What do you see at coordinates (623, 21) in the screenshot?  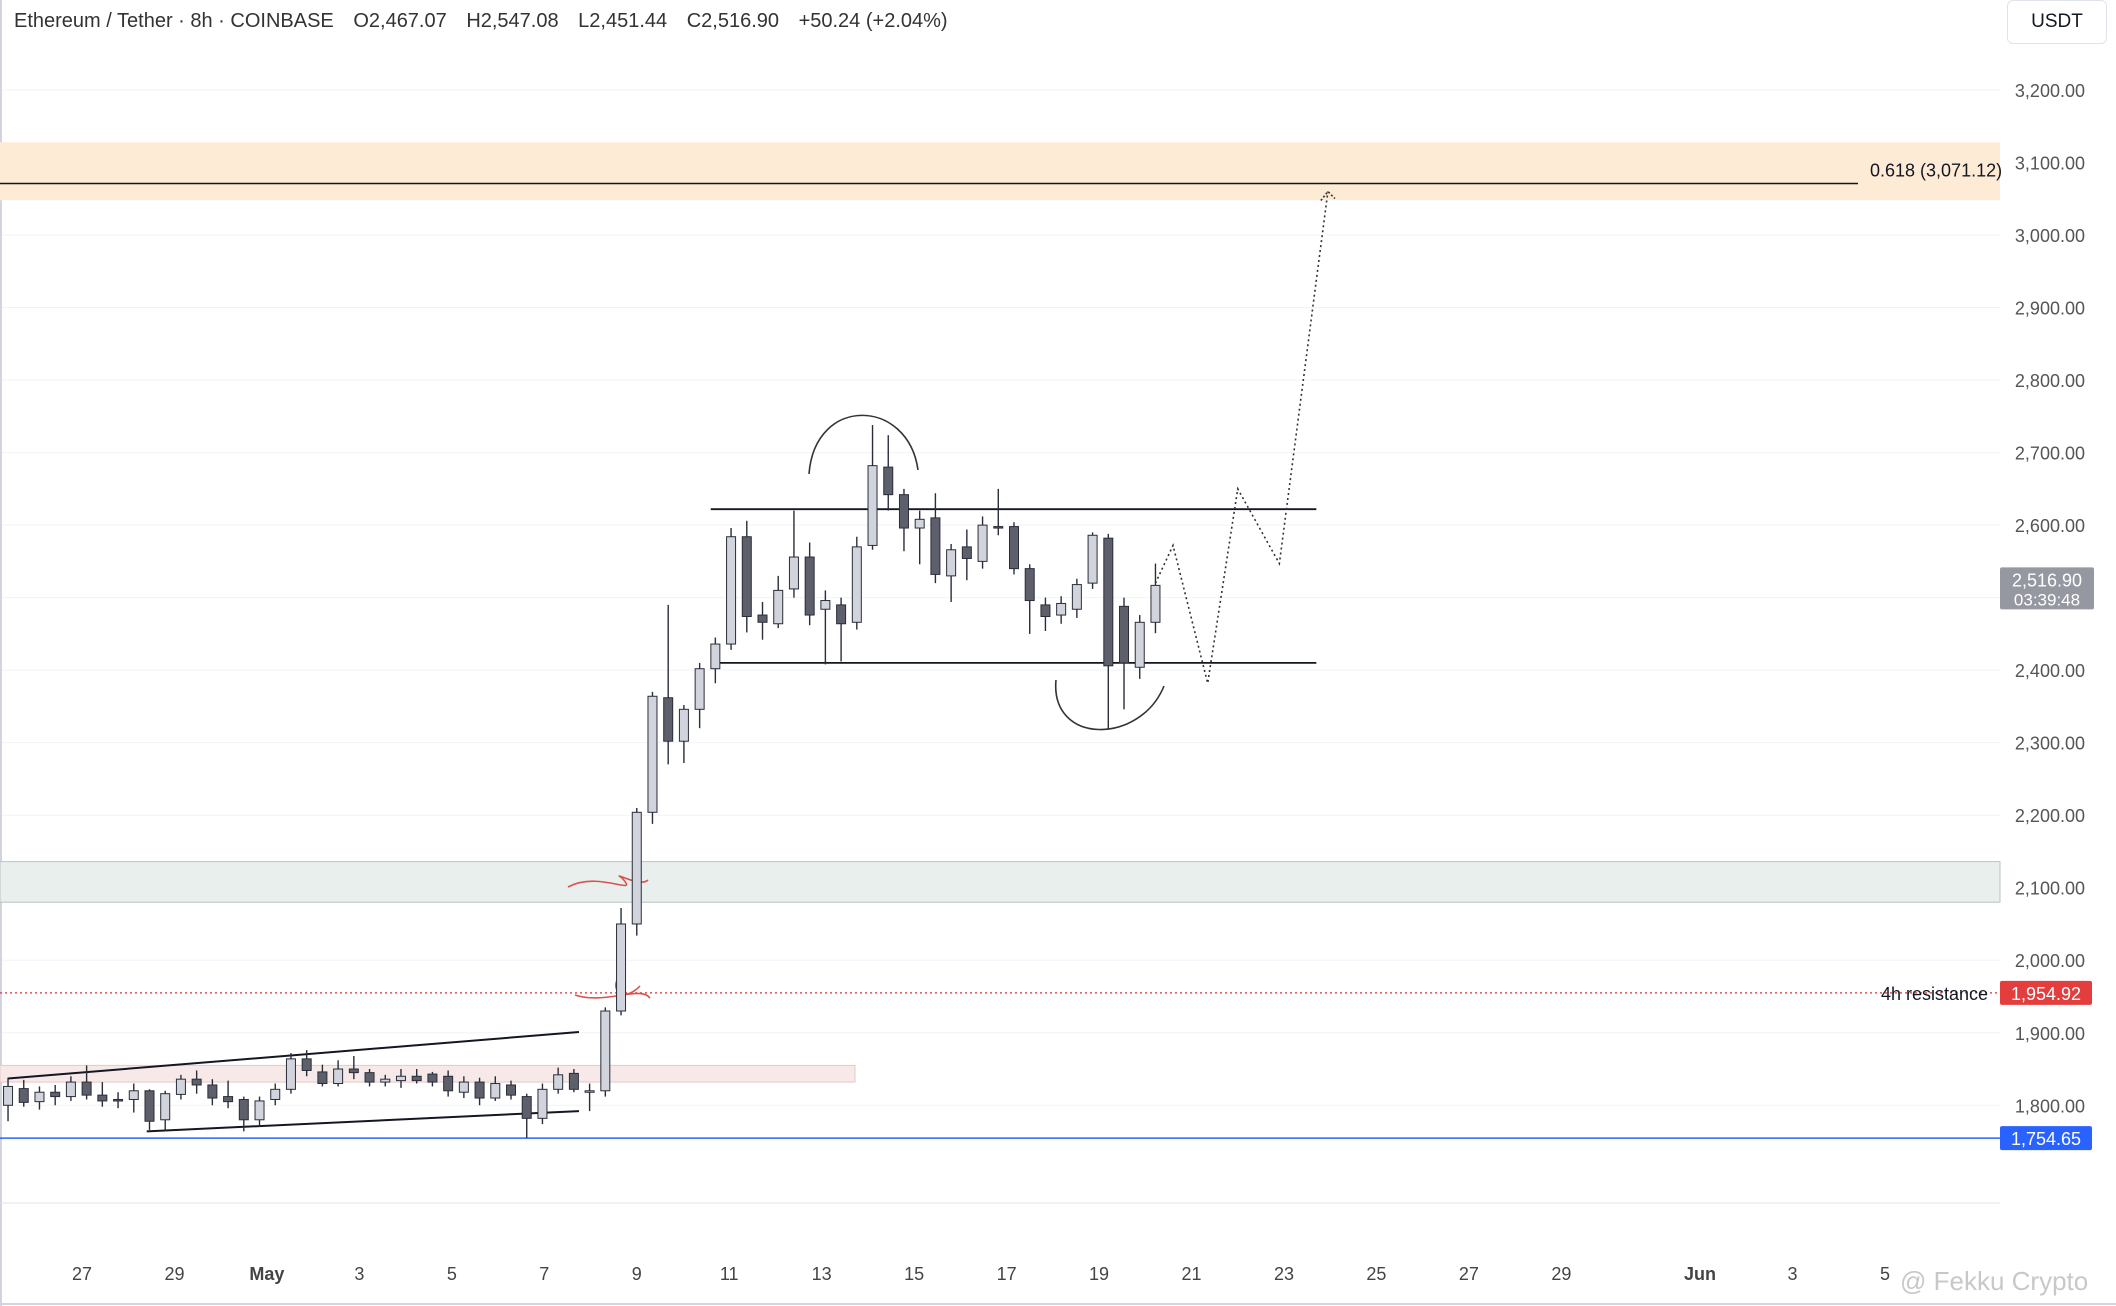 I see `low-value: L2,451.44` at bounding box center [623, 21].